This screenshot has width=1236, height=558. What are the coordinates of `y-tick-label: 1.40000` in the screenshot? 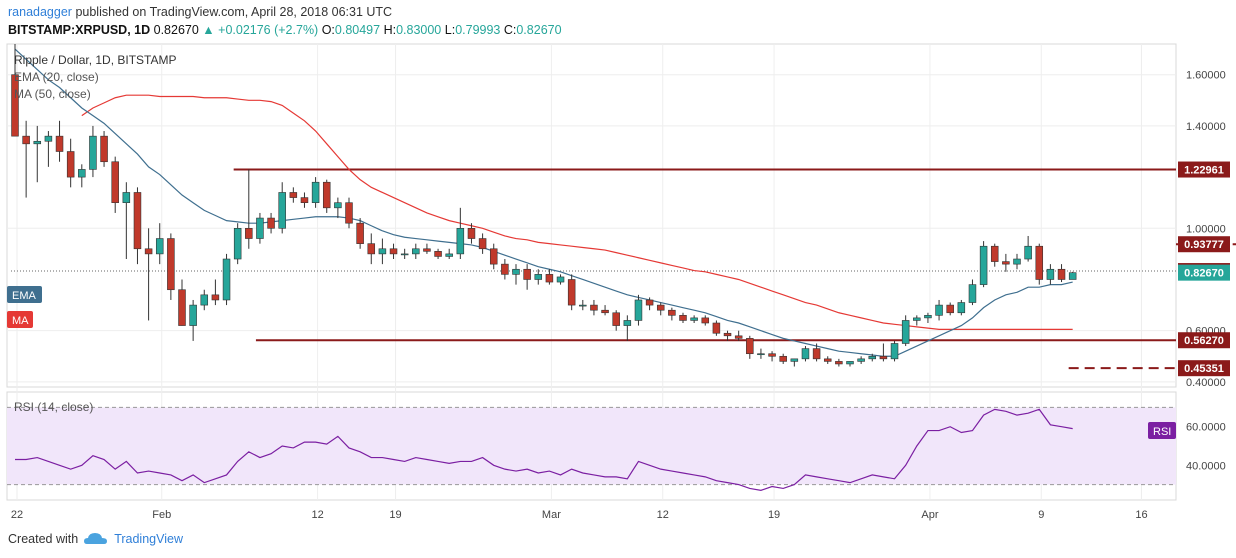 It's located at (1206, 127).